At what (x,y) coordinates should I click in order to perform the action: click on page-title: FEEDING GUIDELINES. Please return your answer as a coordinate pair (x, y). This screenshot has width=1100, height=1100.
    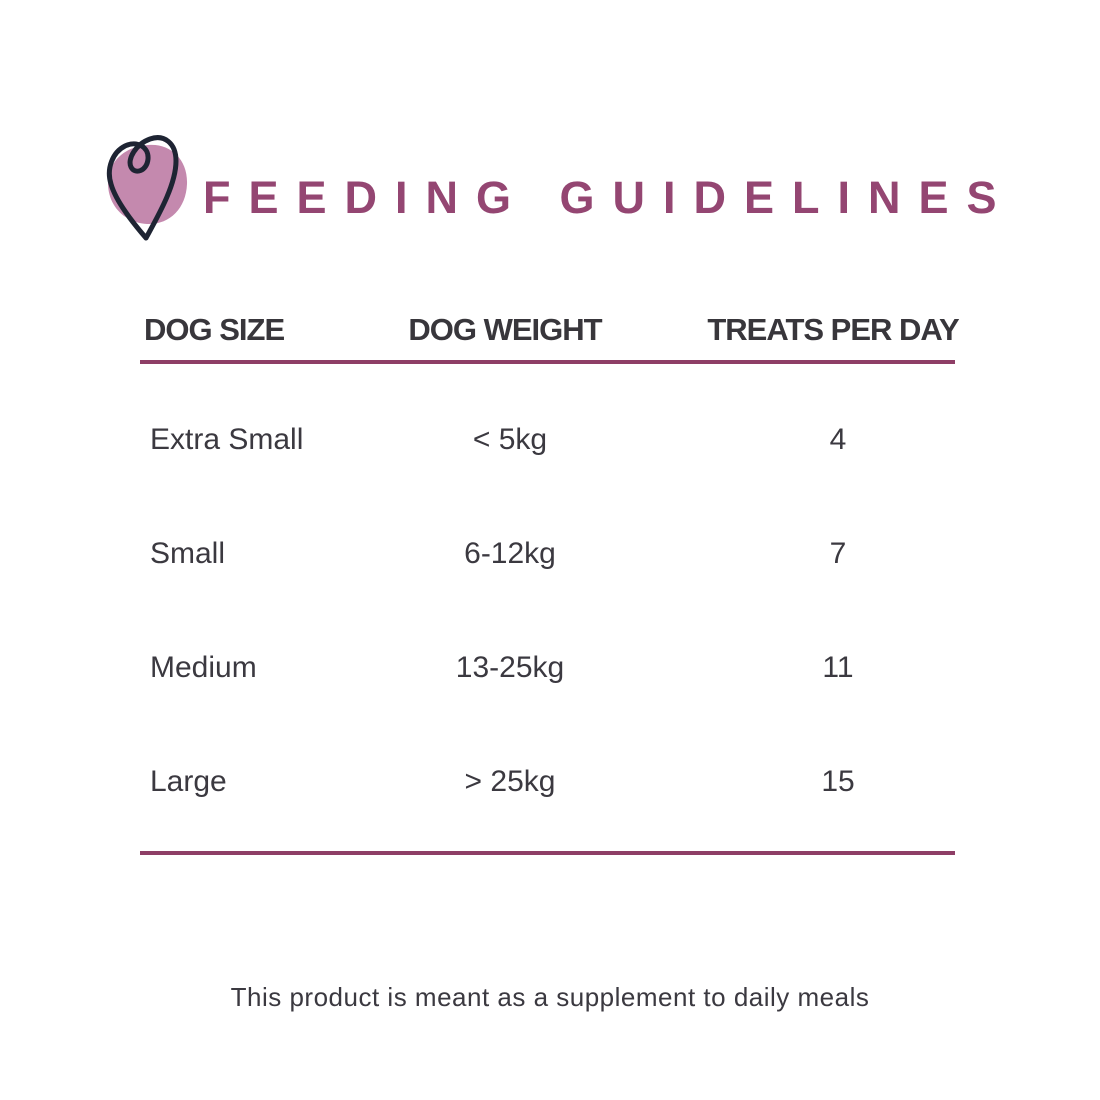
    Looking at the image, I should click on (609, 197).